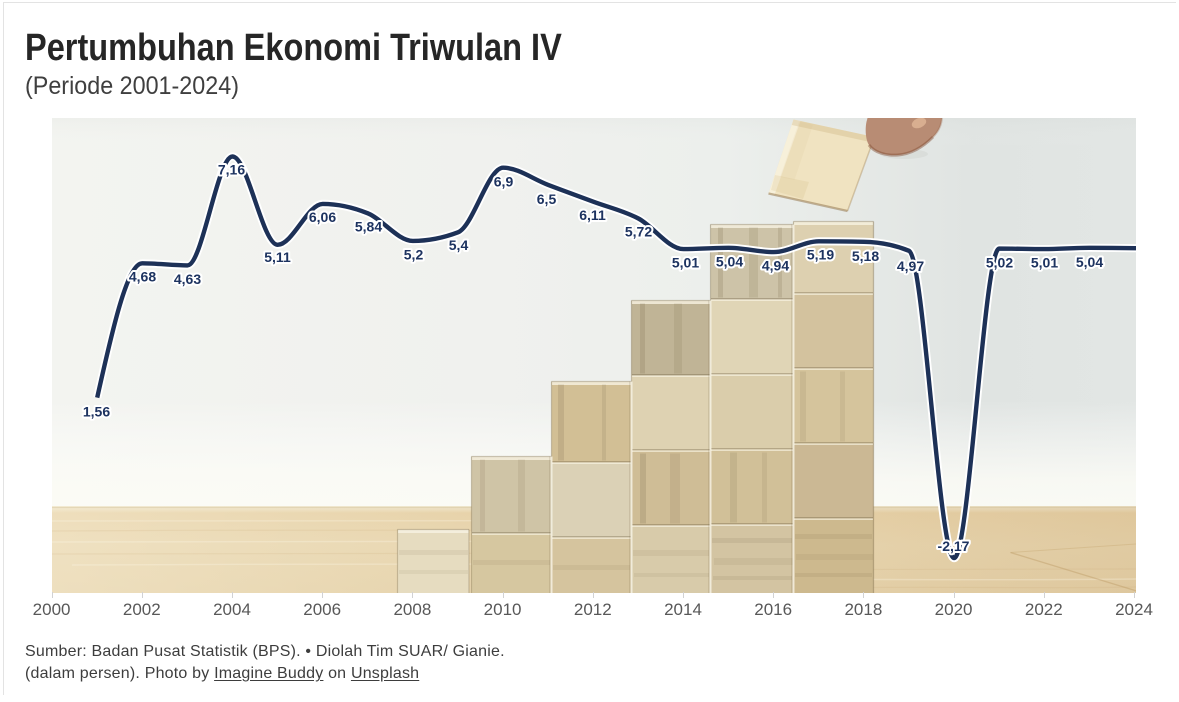 This screenshot has width=1179, height=702. I want to click on svg-text: 5,72, so click(637, 231).